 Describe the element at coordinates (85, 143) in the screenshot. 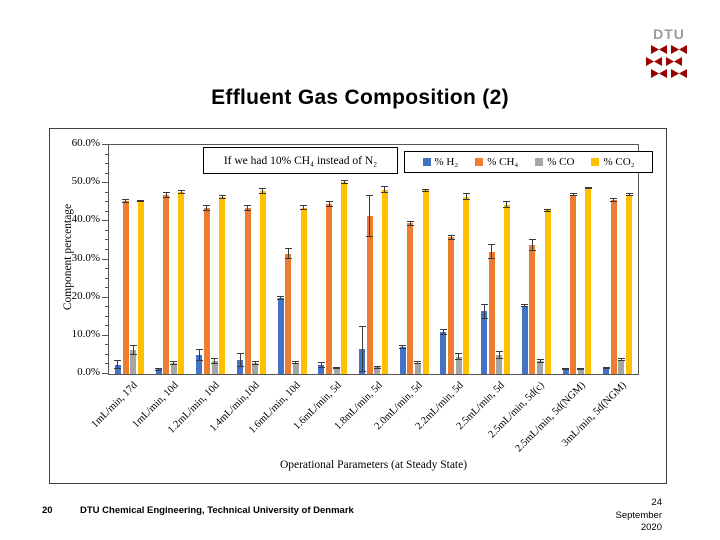

I see `y-tick-label: 60.0%` at that location.